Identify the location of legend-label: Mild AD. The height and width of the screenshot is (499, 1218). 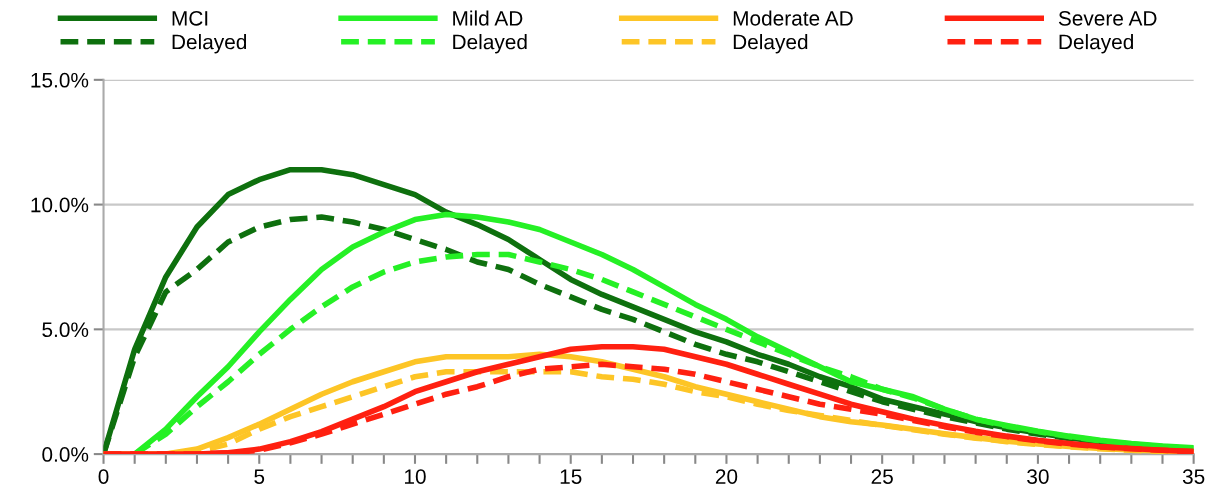
(488, 18).